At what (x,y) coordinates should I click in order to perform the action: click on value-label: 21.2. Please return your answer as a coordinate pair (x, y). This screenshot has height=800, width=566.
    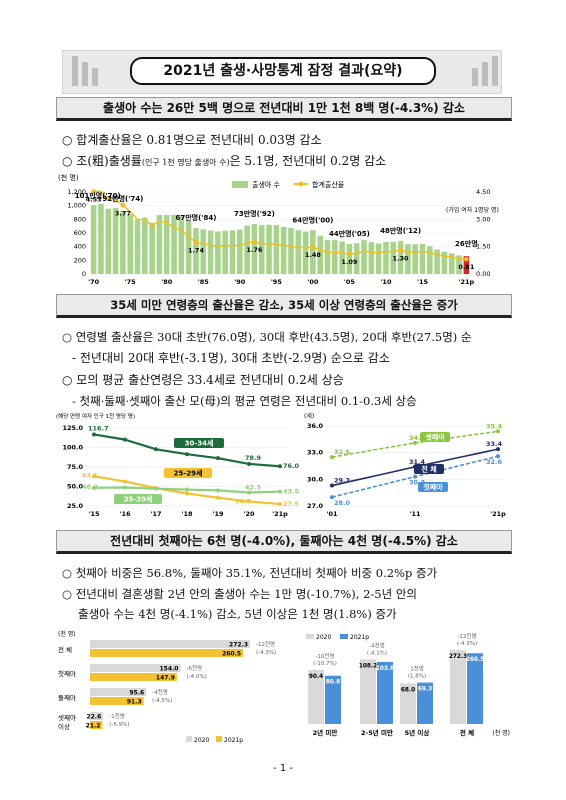
    Looking at the image, I should click on (93, 726).